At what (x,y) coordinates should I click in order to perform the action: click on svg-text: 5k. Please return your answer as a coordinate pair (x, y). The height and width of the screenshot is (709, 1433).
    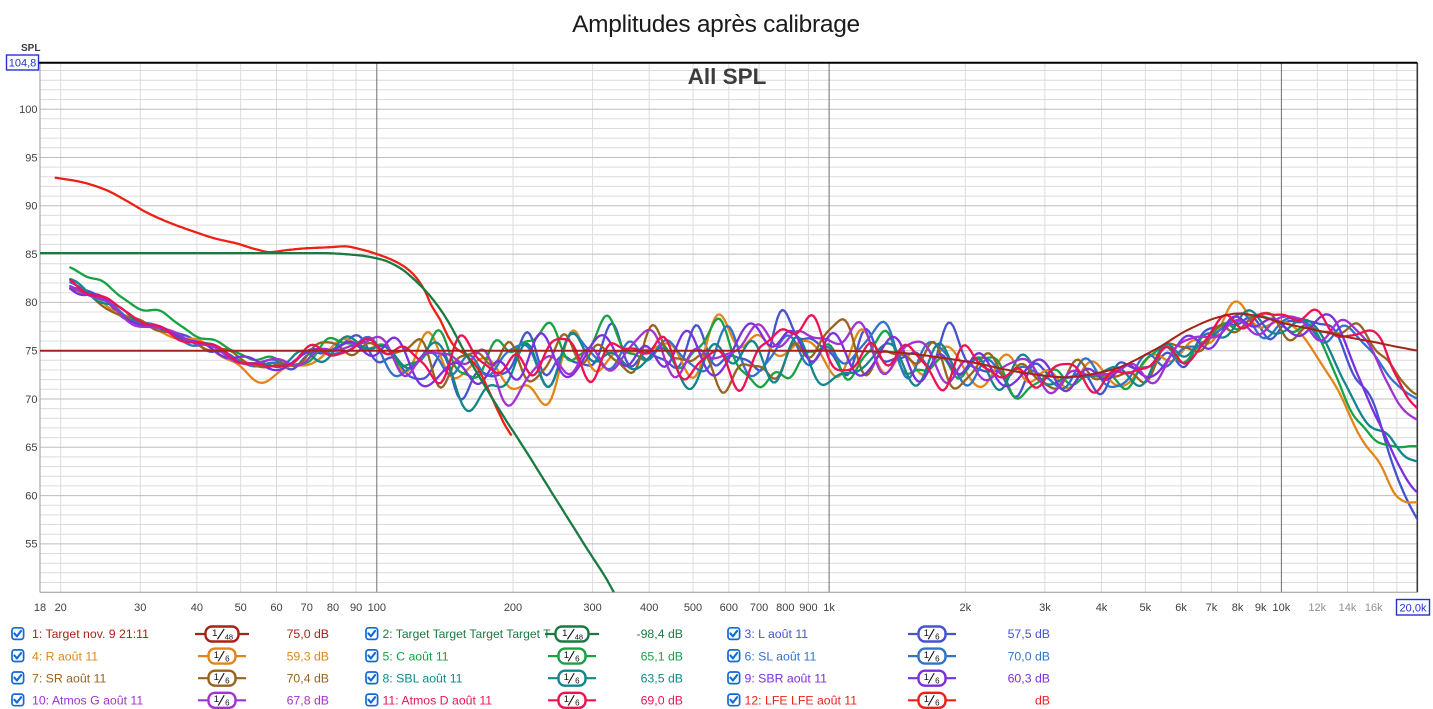
    Looking at the image, I should click on (1145, 608).